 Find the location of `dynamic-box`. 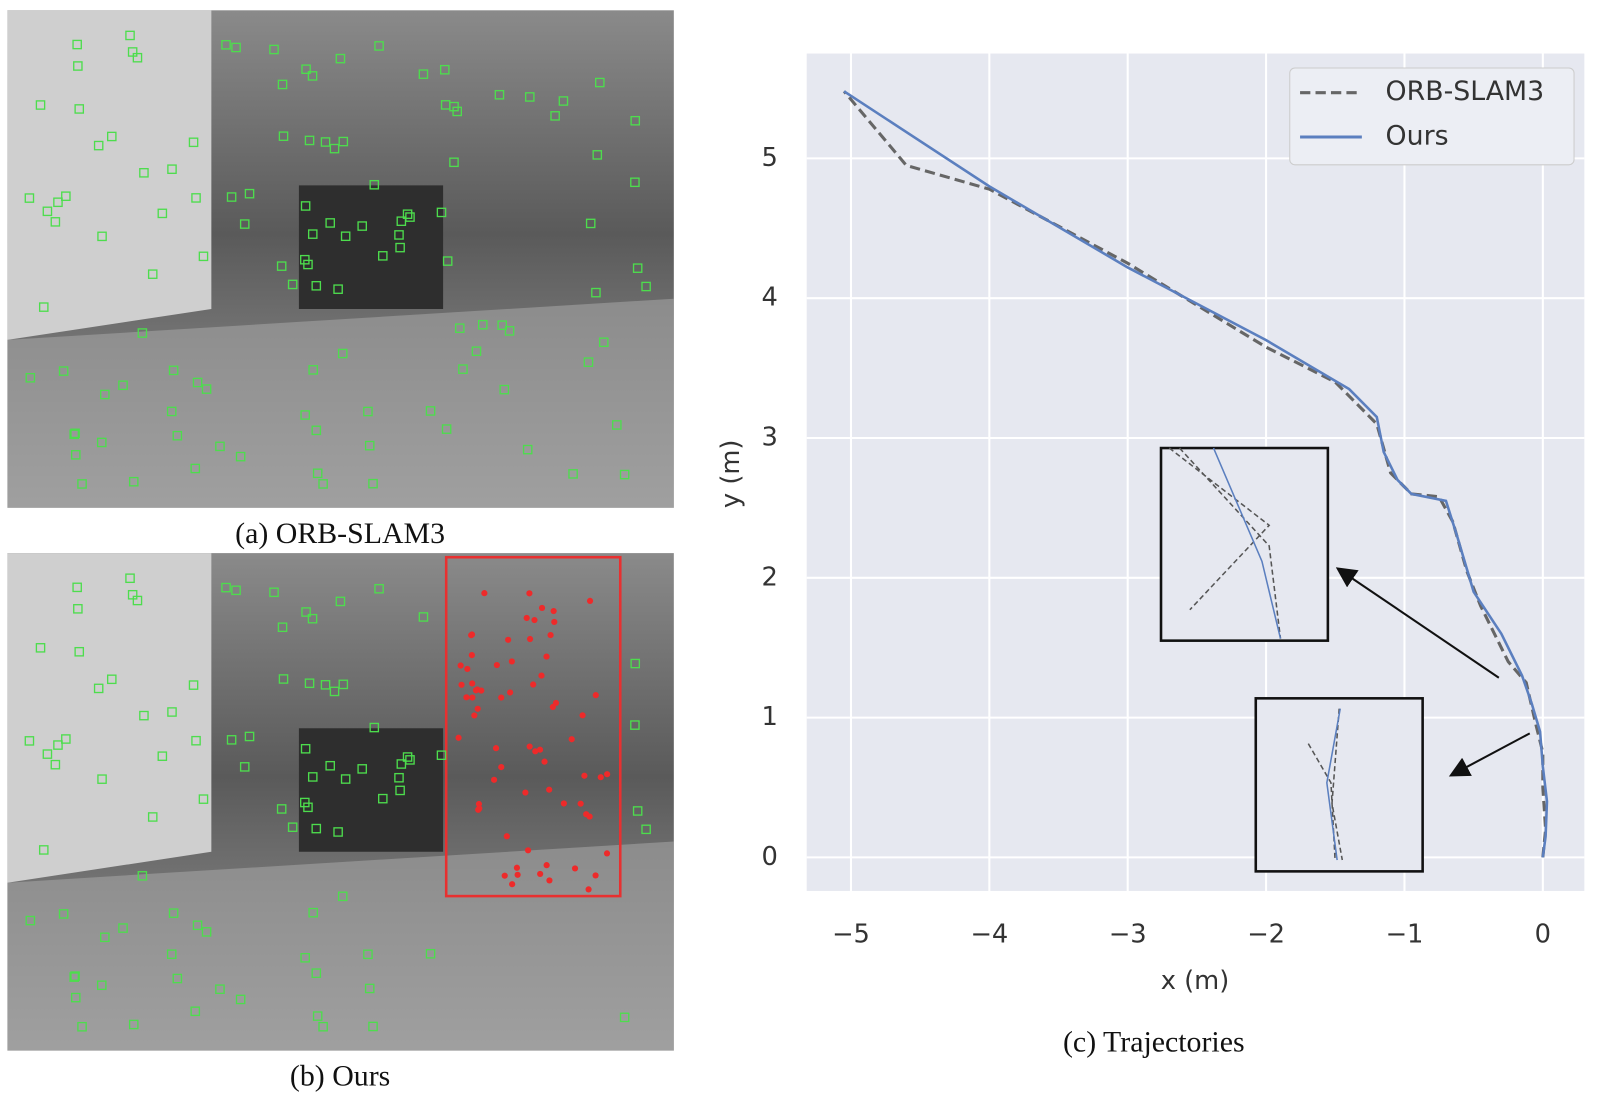

dynamic-box is located at coordinates (533, 726).